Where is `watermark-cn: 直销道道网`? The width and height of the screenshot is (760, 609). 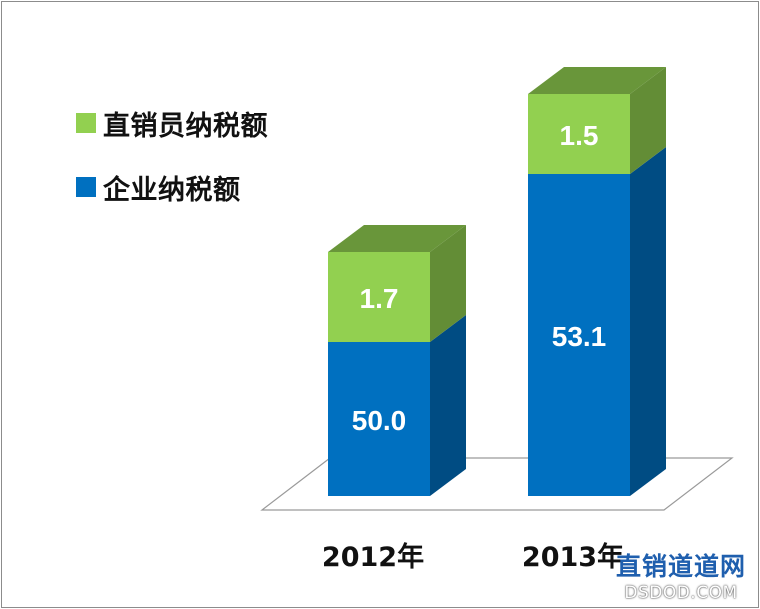
watermark-cn: 直销道道网 is located at coordinates (681, 566).